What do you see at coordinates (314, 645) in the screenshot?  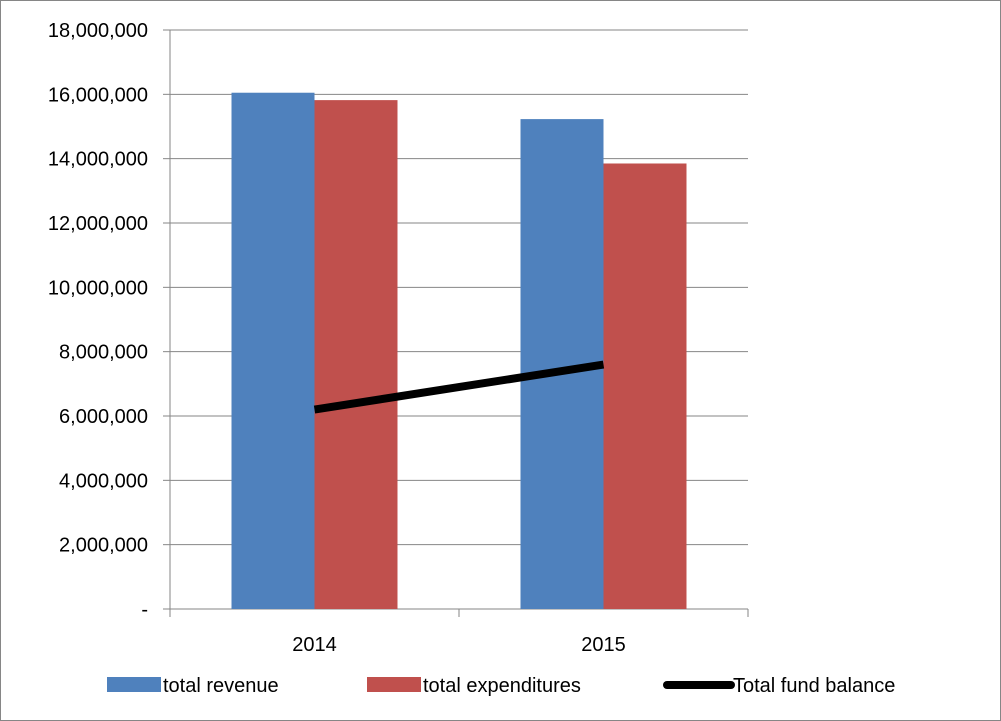 I see `x-tick-label: 2014` at bounding box center [314, 645].